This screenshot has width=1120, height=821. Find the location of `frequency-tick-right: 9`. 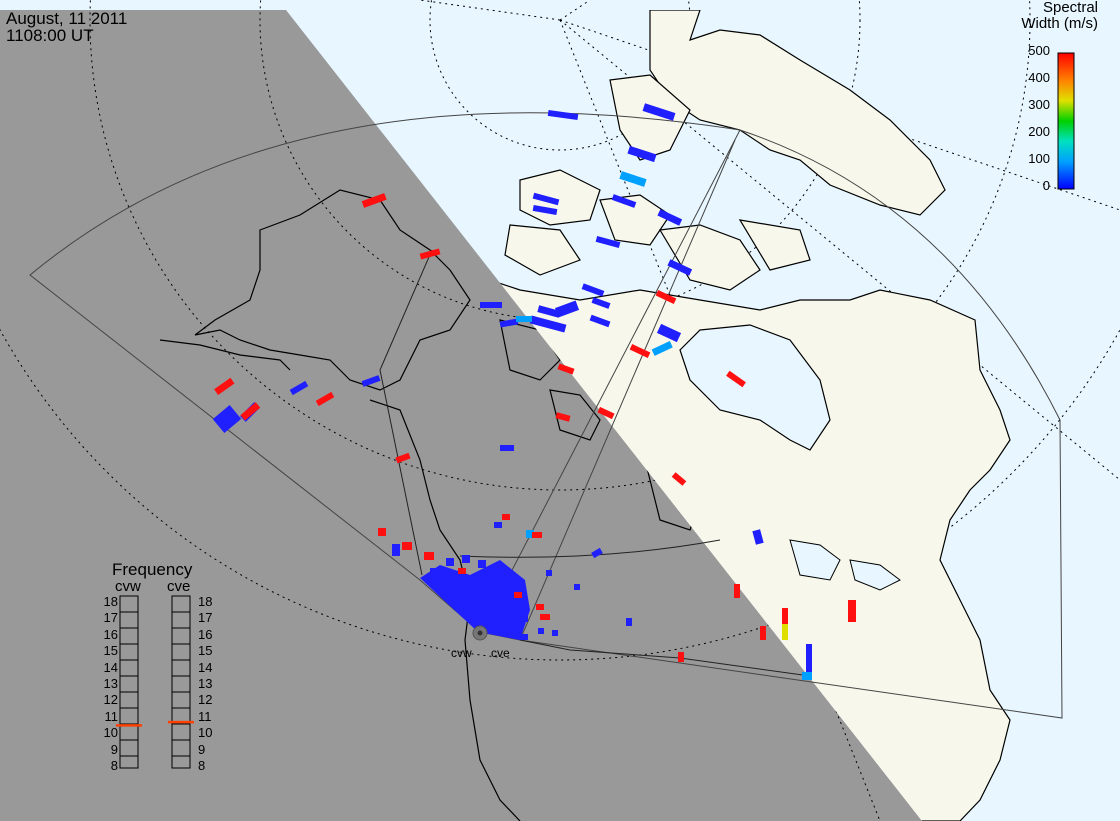

frequency-tick-right: 9 is located at coordinates (202, 749).